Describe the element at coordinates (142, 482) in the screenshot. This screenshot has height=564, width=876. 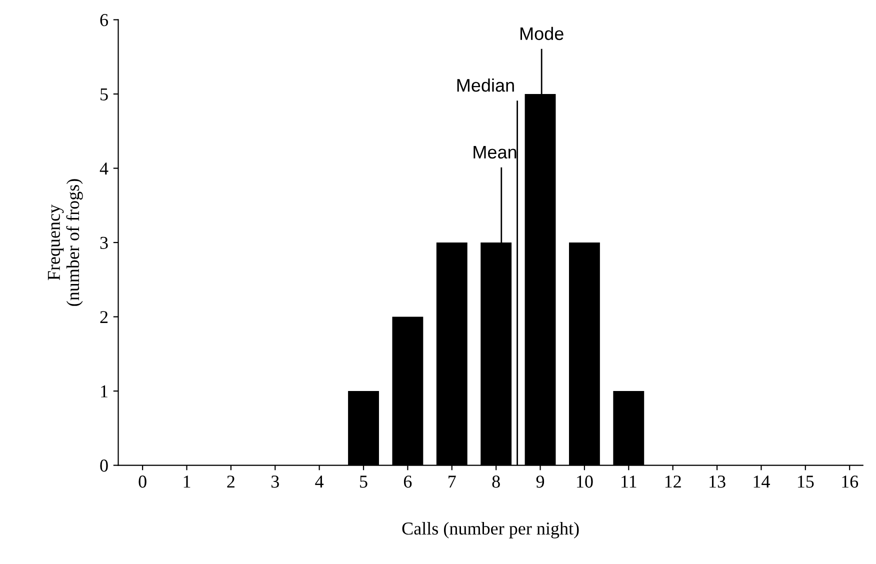
I see `x-tick-label: 0` at that location.